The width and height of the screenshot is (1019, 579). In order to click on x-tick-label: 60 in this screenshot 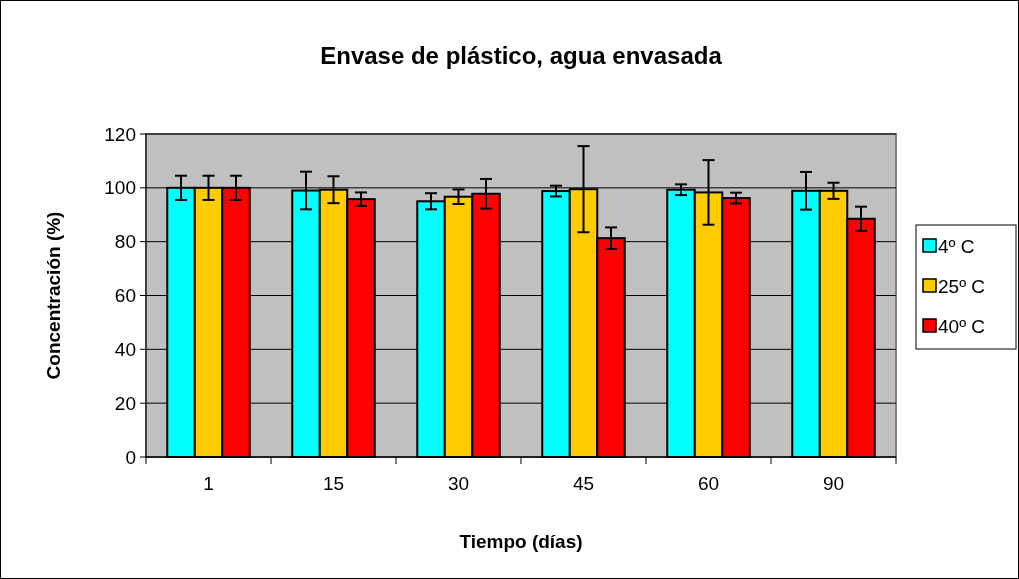, I will do `click(708, 483)`.